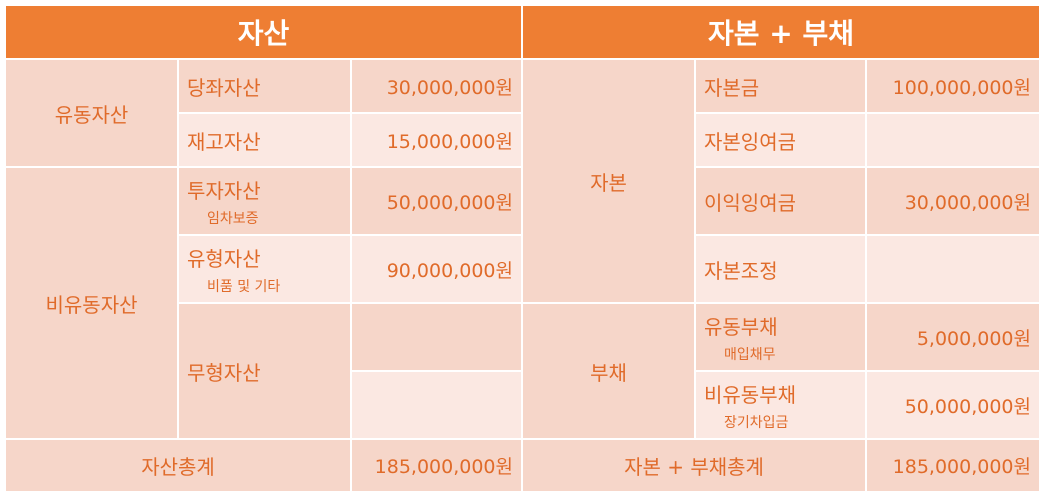 The image size is (1047, 494). Describe the element at coordinates (264, 269) in the screenshot. I see `tangible-assets-label-cell: 유형자산 비품 및 기타` at that location.